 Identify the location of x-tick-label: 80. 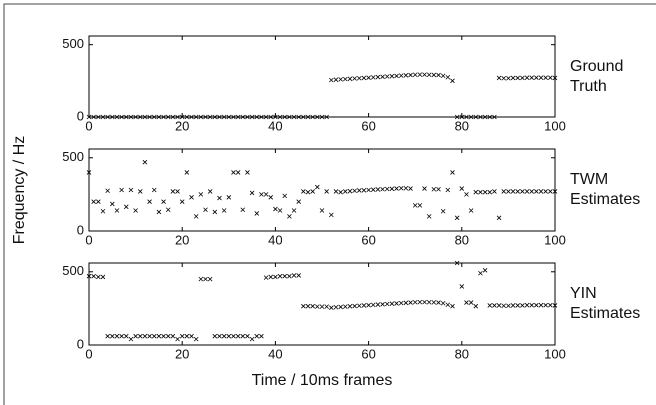
(462, 353).